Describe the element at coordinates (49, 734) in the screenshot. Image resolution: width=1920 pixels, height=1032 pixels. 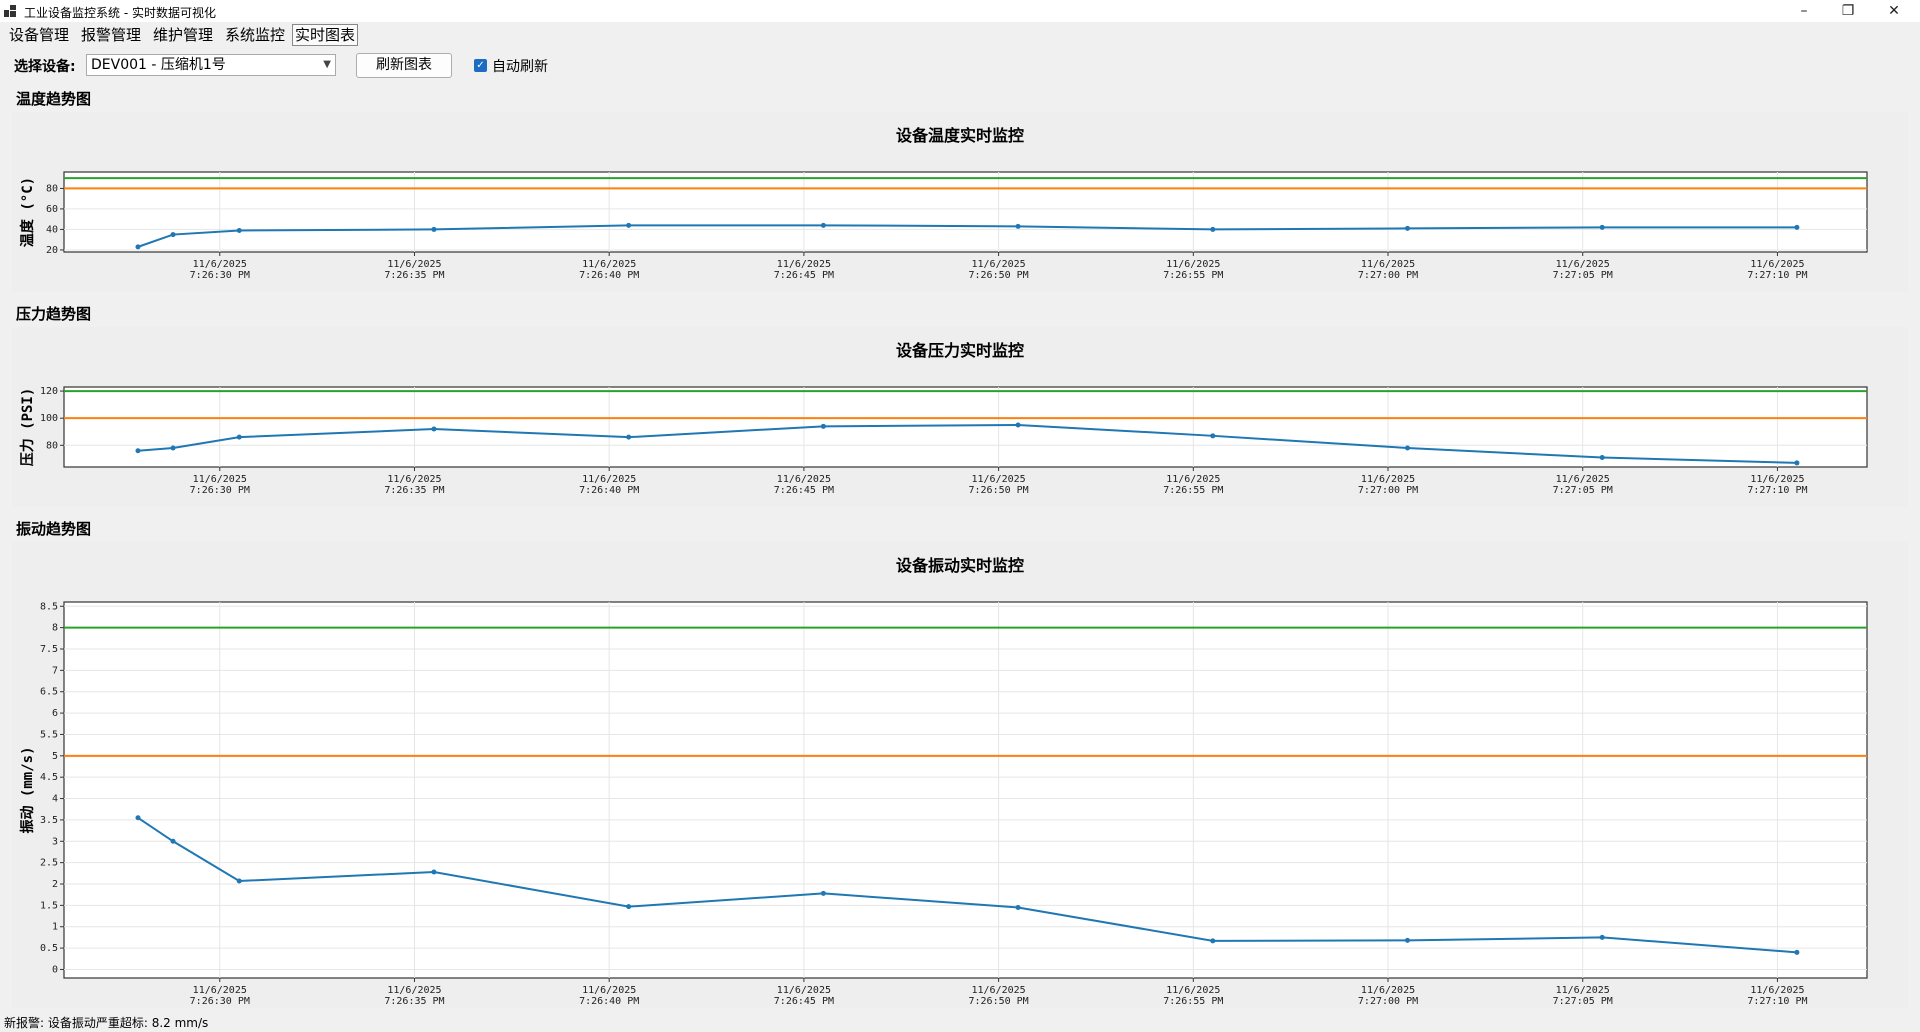
I see `y-tick-label: 5.5` at that location.